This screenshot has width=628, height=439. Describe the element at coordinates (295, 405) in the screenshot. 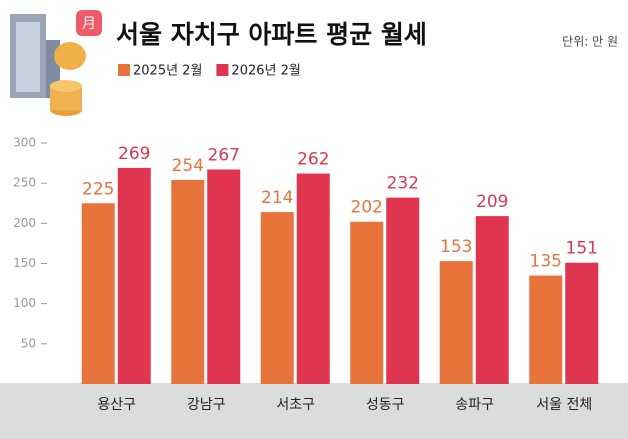

I see `x-tick-label: 서초구` at that location.